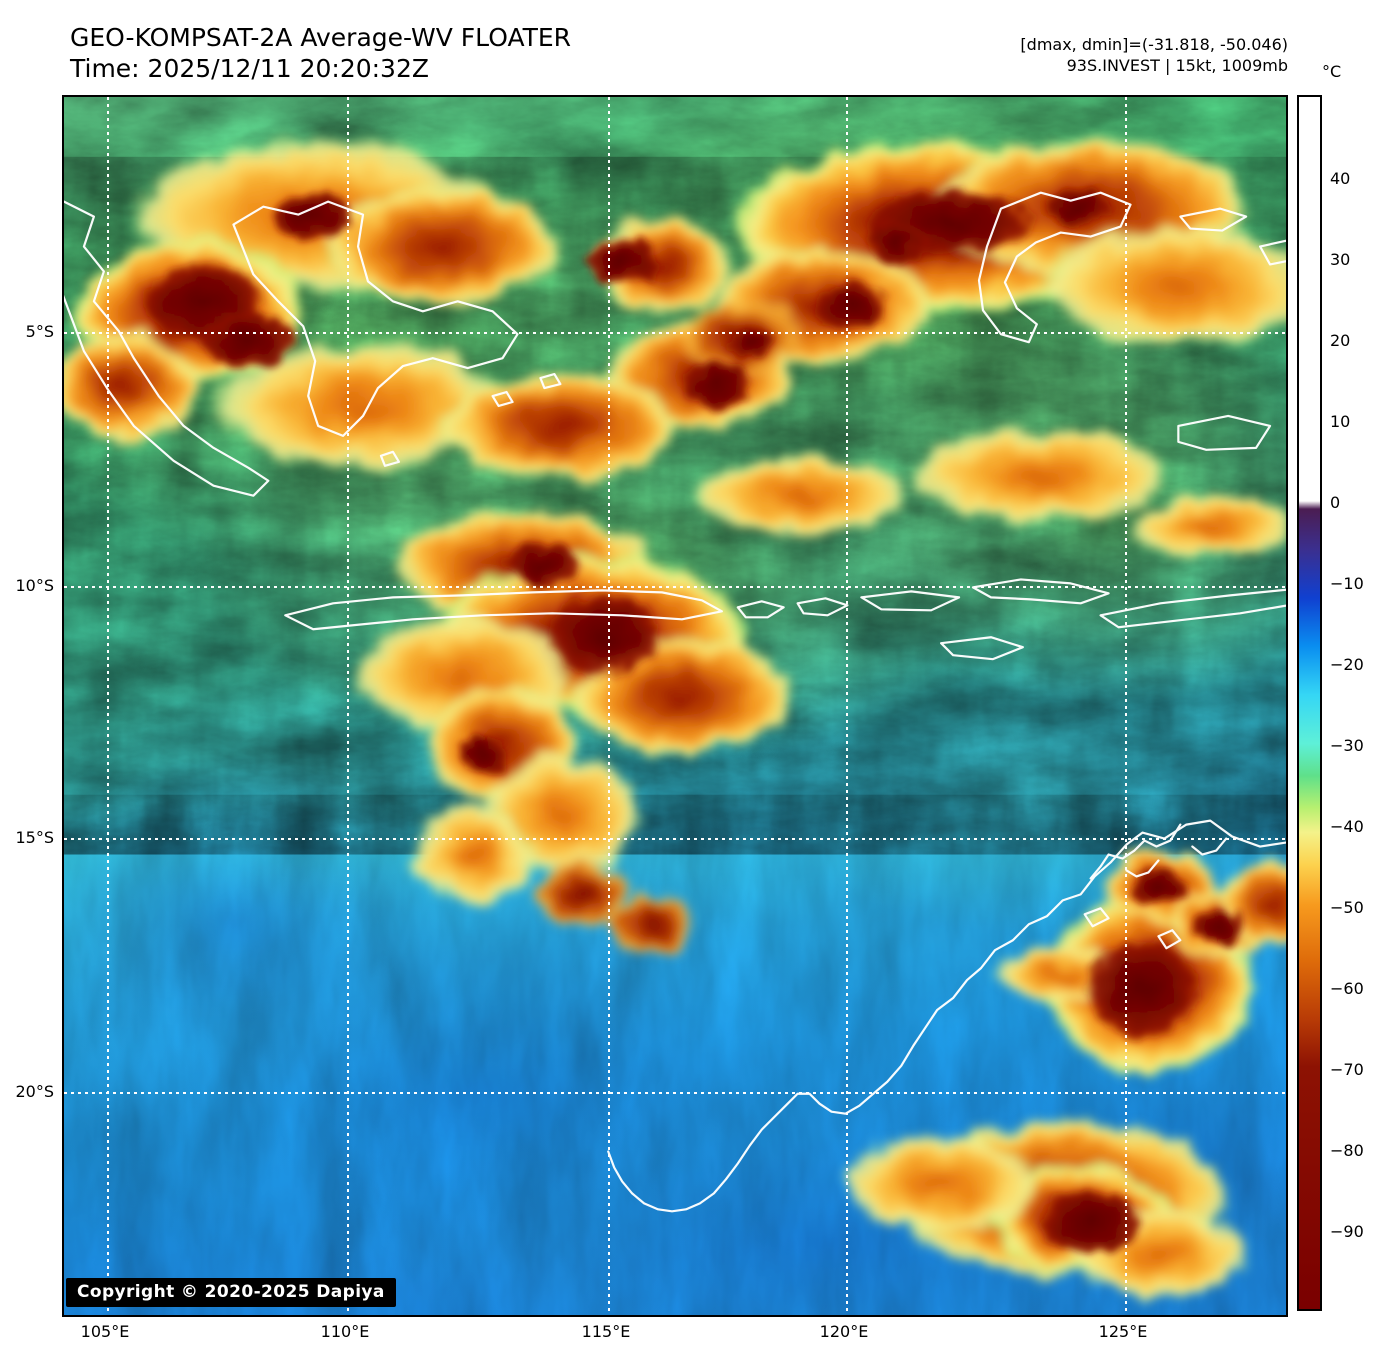 This screenshot has width=1388, height=1359. Describe the element at coordinates (249, 68) in the screenshot. I see `timestamp-label: Time: 2025/12/11 20:20:32Z` at that location.